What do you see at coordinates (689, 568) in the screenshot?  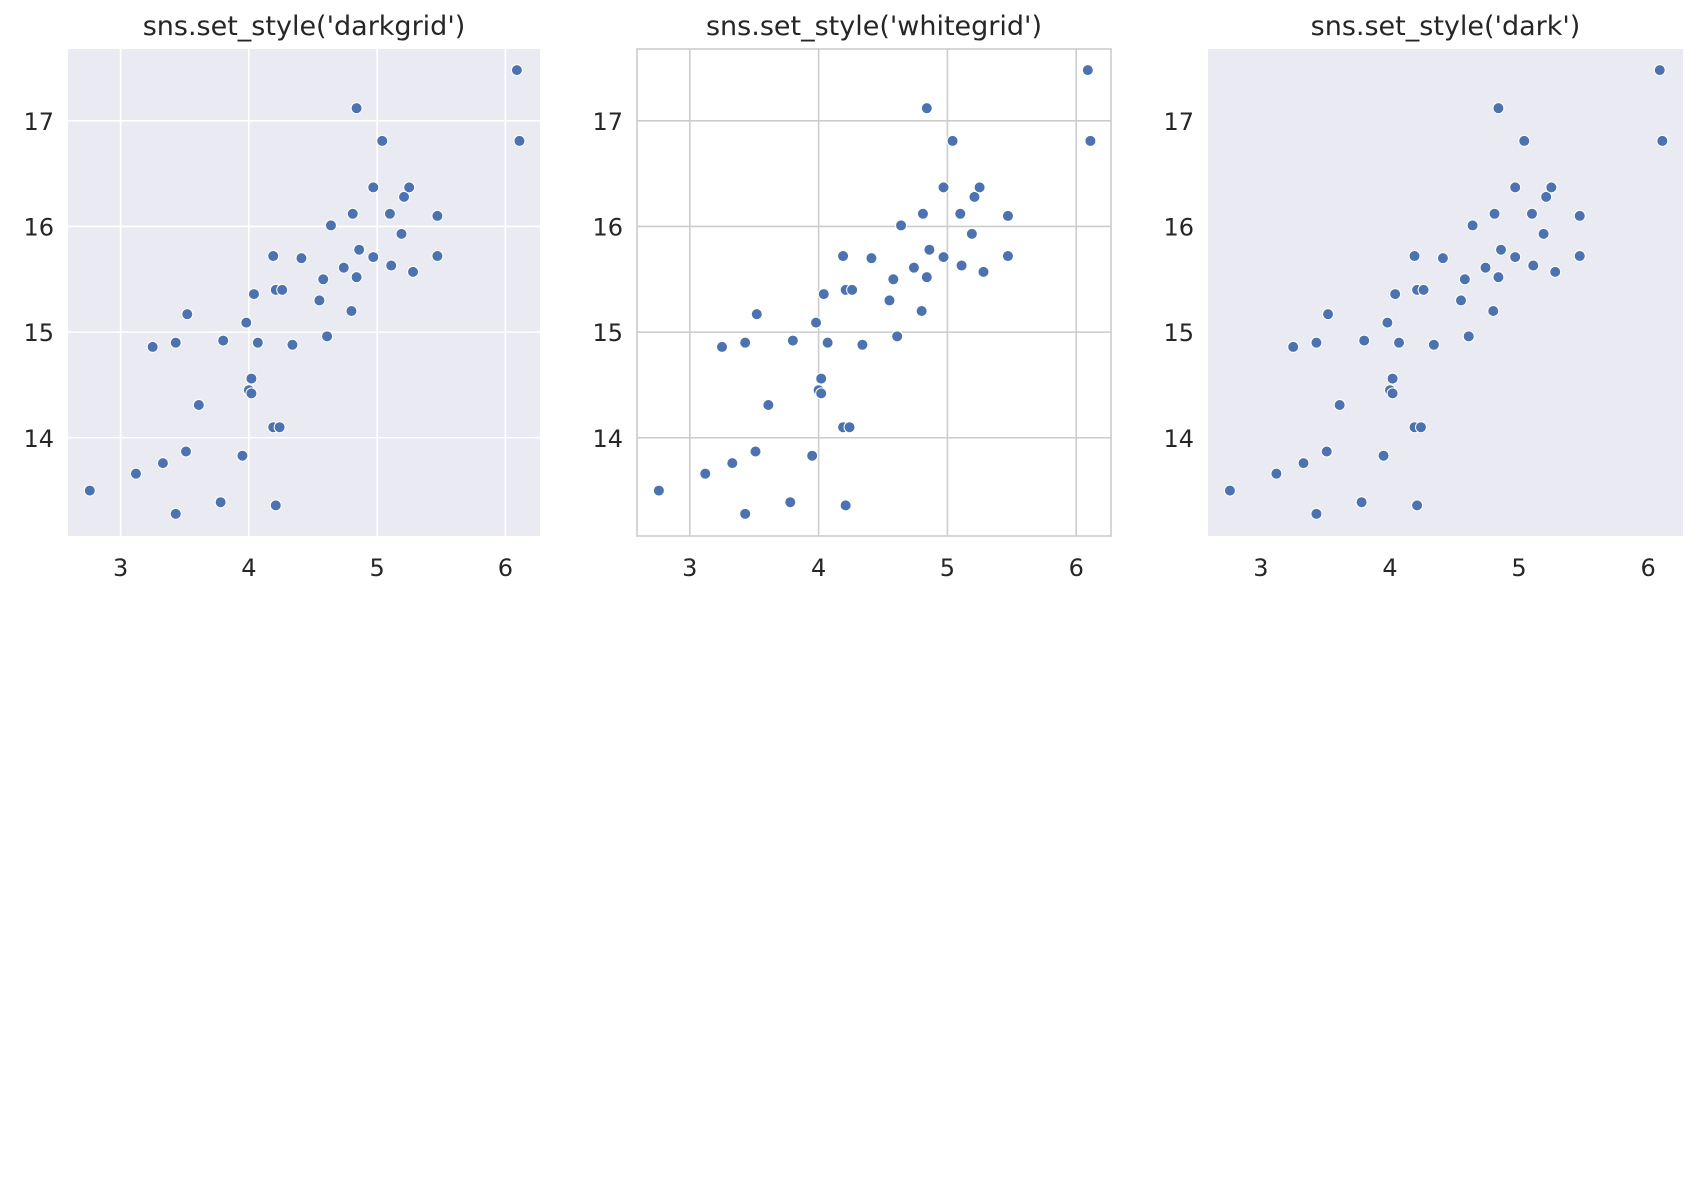 I see `x-tick-label: 3` at bounding box center [689, 568].